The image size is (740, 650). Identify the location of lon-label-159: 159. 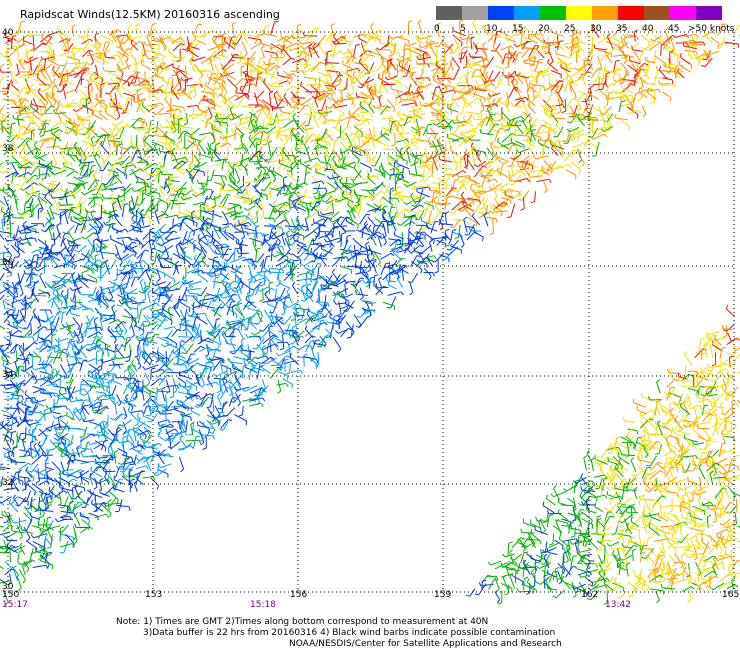
(443, 595).